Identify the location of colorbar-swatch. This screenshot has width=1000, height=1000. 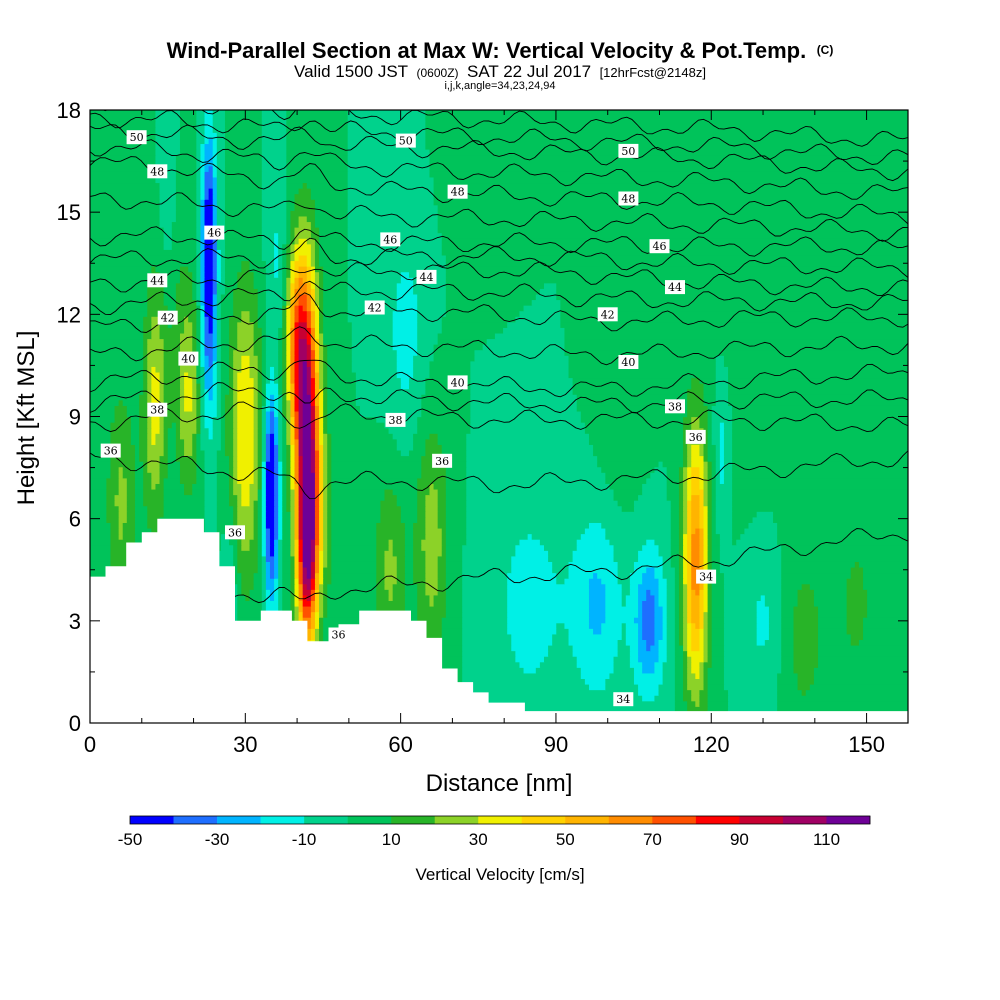
(761, 820).